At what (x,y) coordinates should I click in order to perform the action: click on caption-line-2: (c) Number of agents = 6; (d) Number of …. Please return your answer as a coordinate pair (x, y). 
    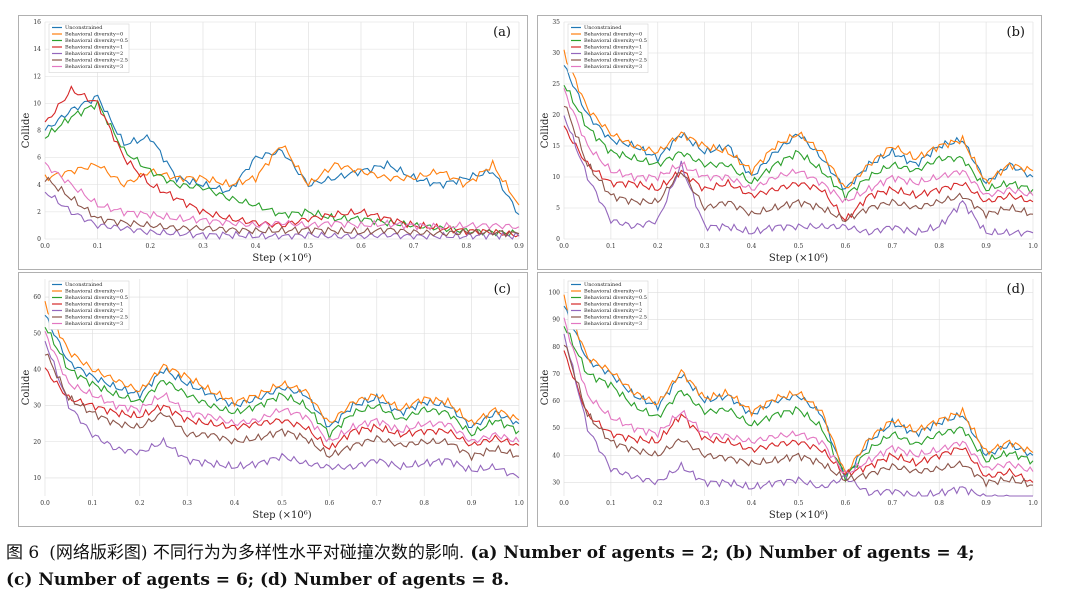
    Looking at the image, I should click on (258, 580).